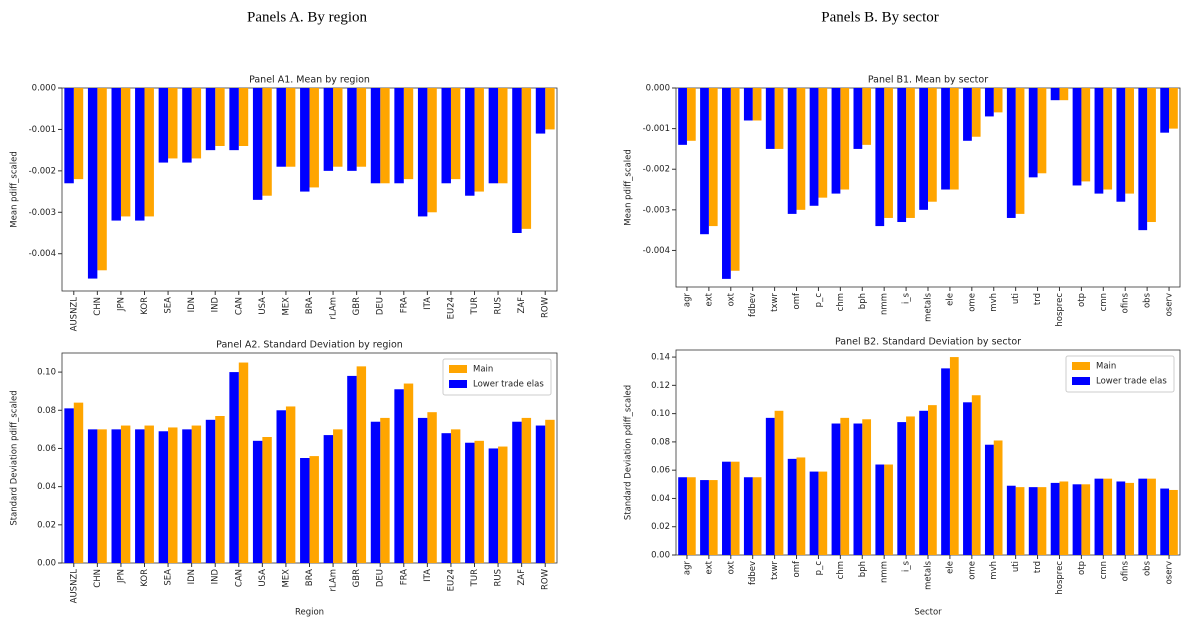  Describe the element at coordinates (42, 130) in the screenshot. I see `y-tick-label: -0.001` at that location.